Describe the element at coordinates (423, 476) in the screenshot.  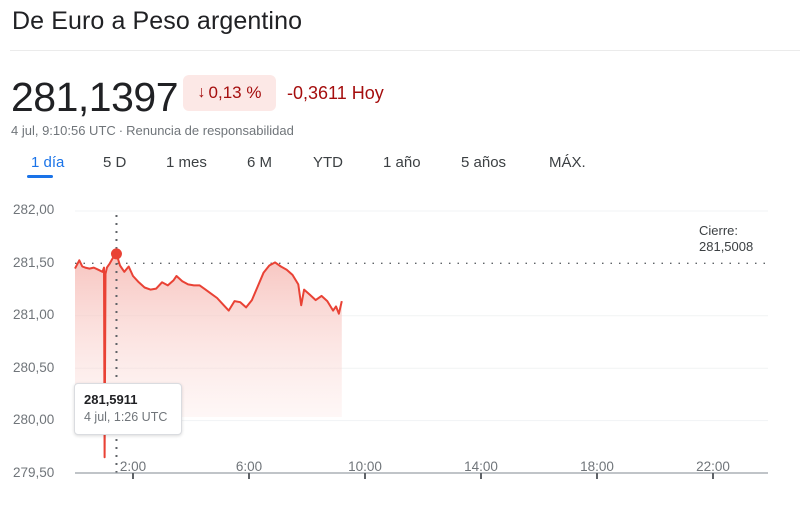
I see `x-tick-marks` at that location.